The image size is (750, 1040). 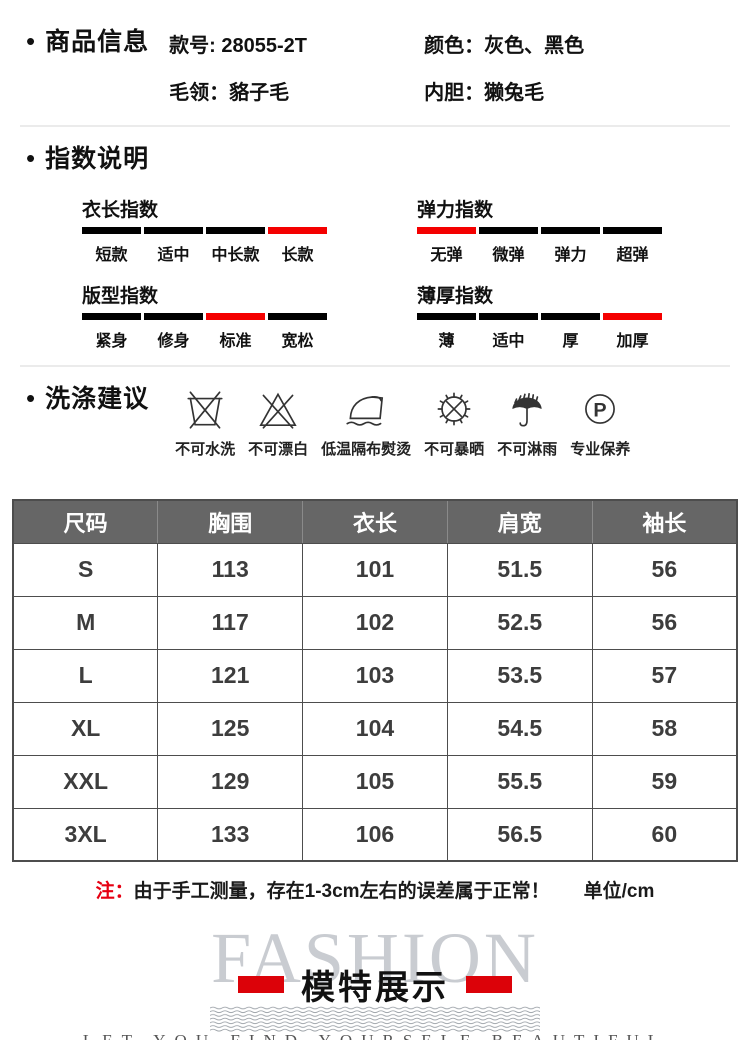 What do you see at coordinates (446, 255) in the screenshot?
I see `index-option: 无弹` at bounding box center [446, 255].